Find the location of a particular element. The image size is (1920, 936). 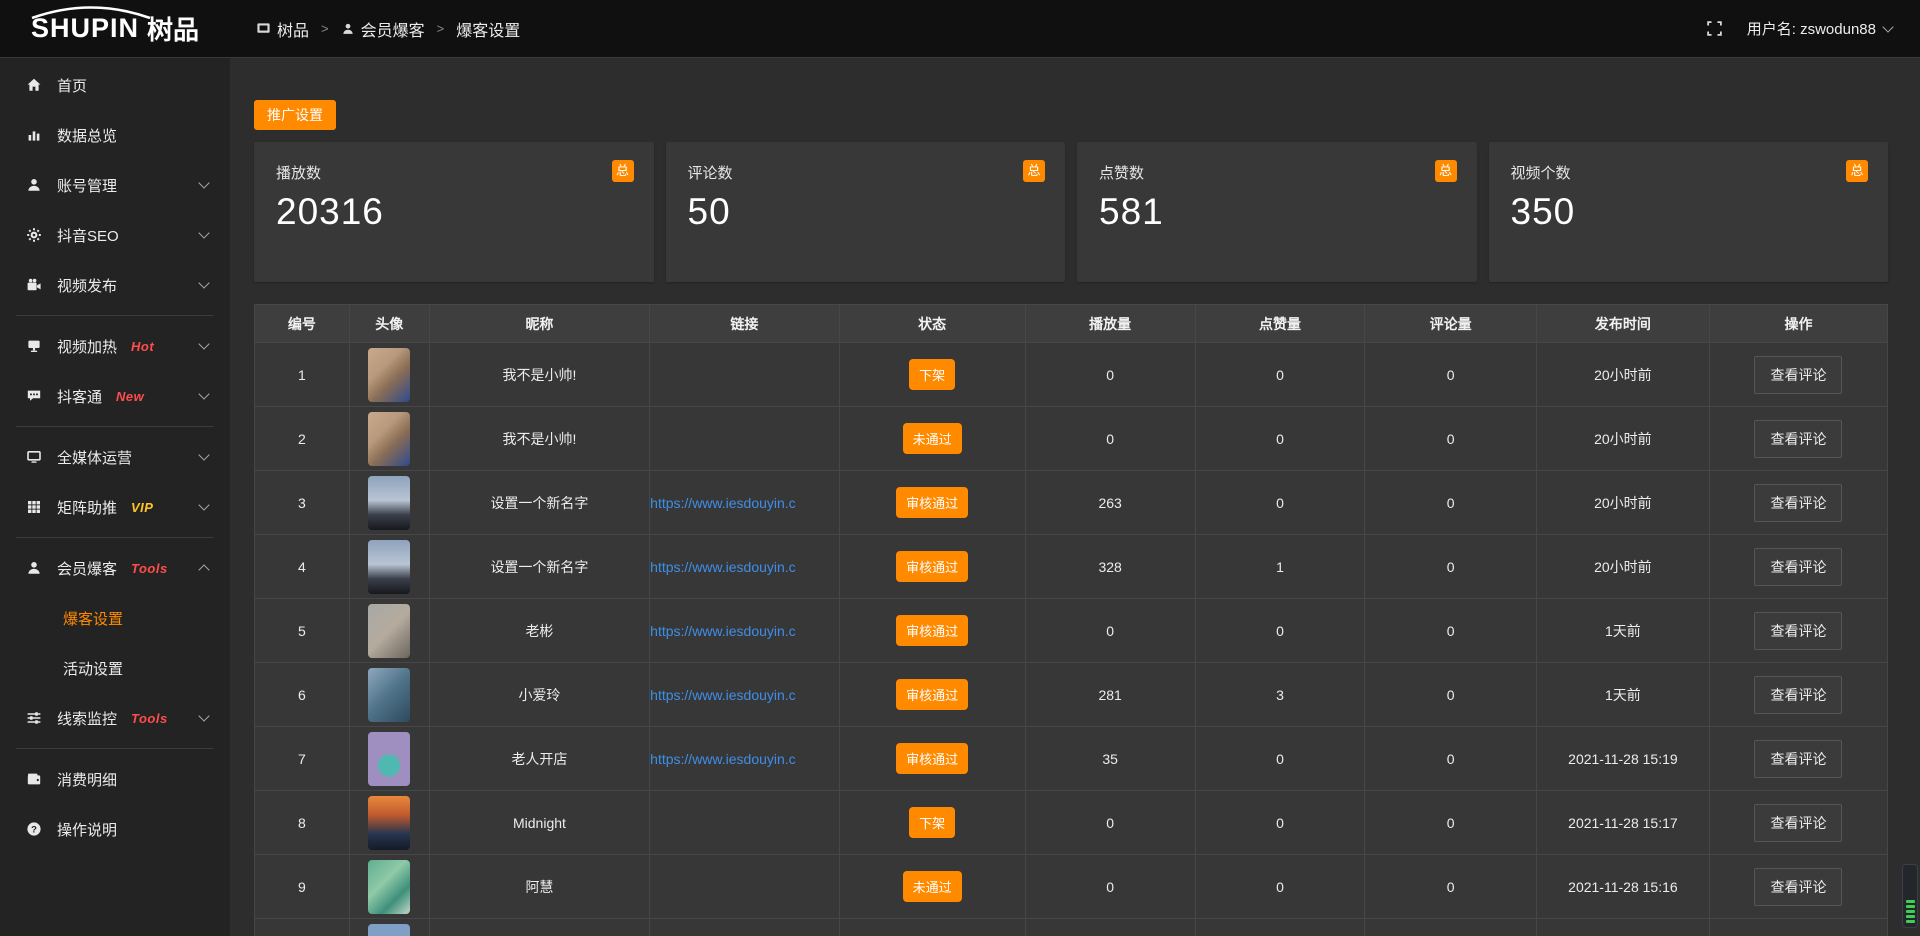

sidebar-divider is located at coordinates (115, 537).